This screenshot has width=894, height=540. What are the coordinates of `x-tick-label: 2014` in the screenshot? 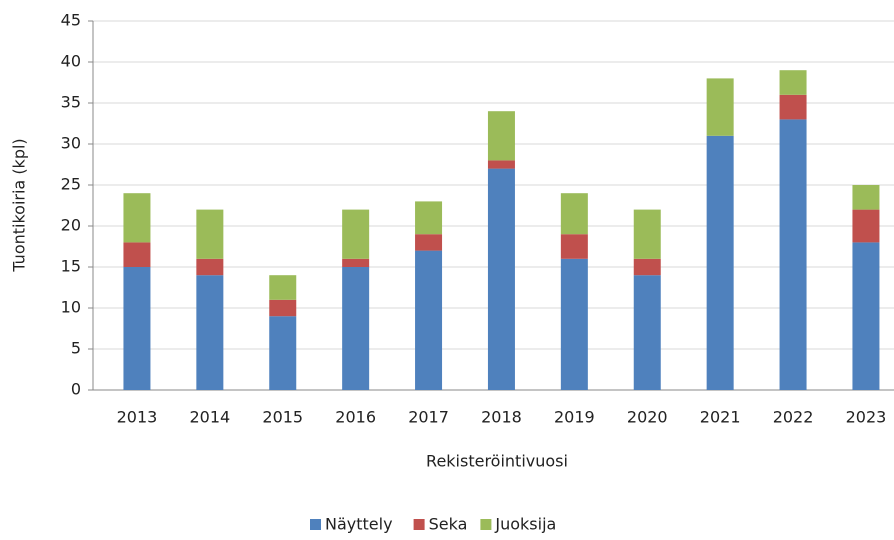 It's located at (209, 417).